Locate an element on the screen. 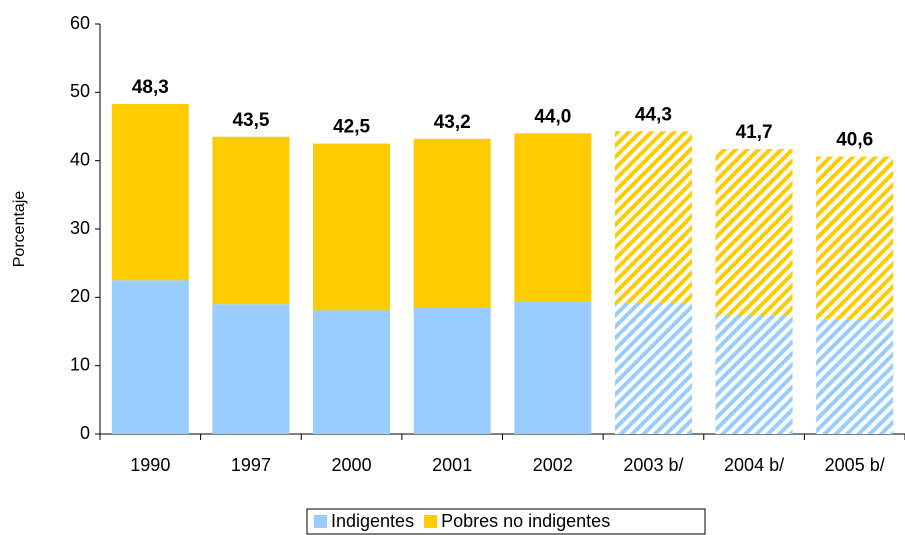 This screenshot has width=905, height=535. legend: Indigentes Pobres no indigentes is located at coordinates (506, 521).